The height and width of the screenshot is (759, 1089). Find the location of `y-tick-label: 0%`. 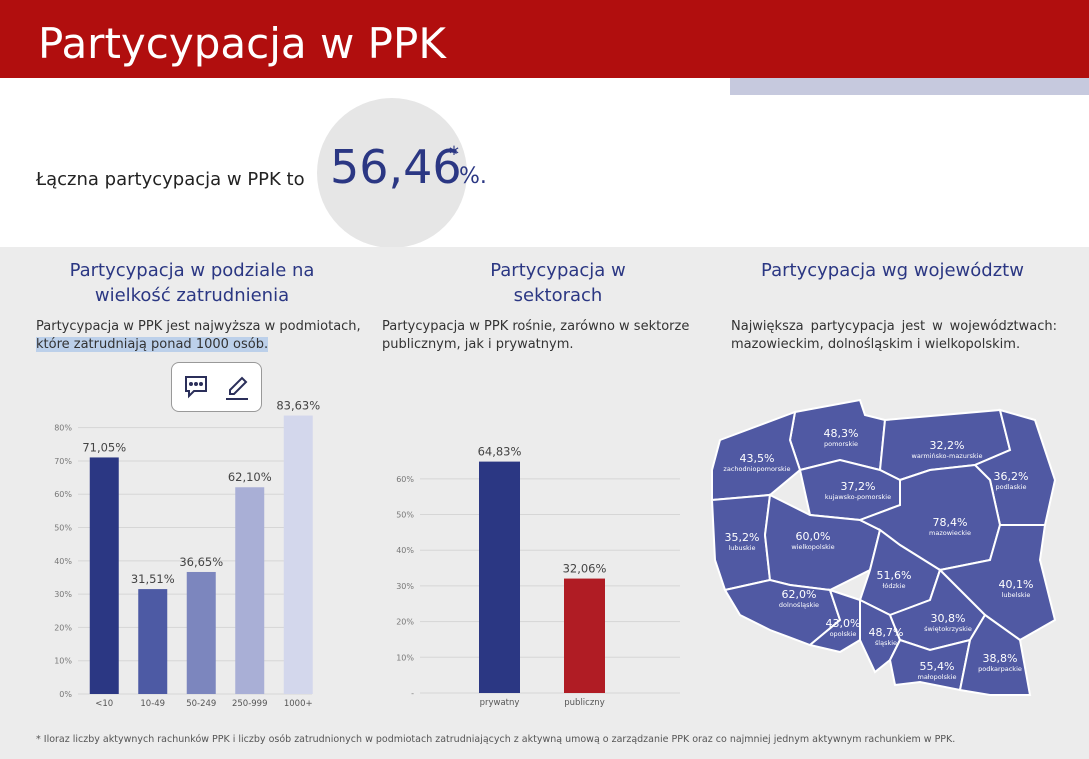

y-tick-label: 0% is located at coordinates (65, 694).